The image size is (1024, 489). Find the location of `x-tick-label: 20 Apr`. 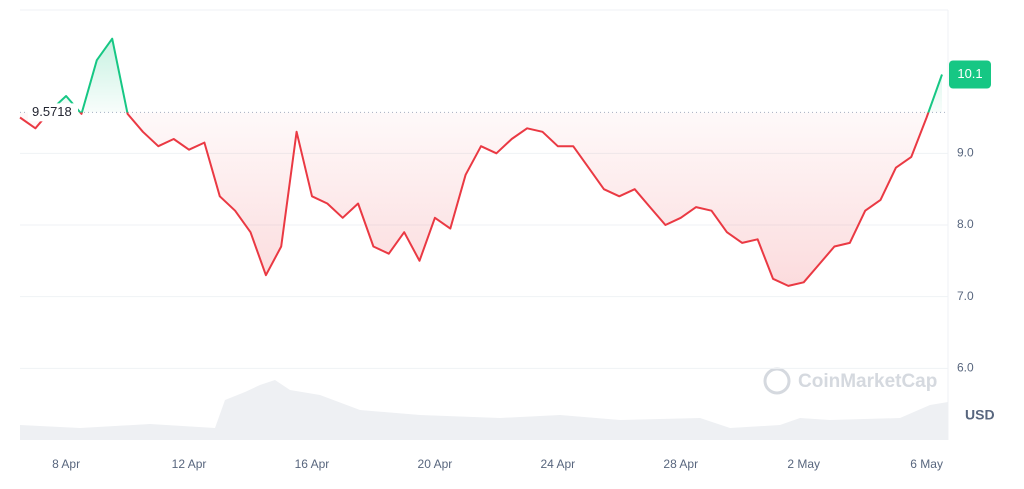

x-tick-label: 20 Apr is located at coordinates (435, 464).